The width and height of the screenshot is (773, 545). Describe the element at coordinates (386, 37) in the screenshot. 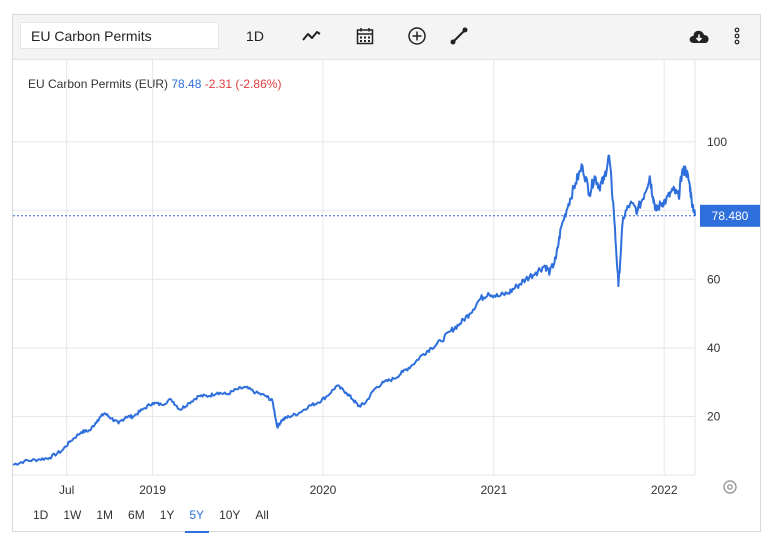

I see `toolbar: 1D` at that location.